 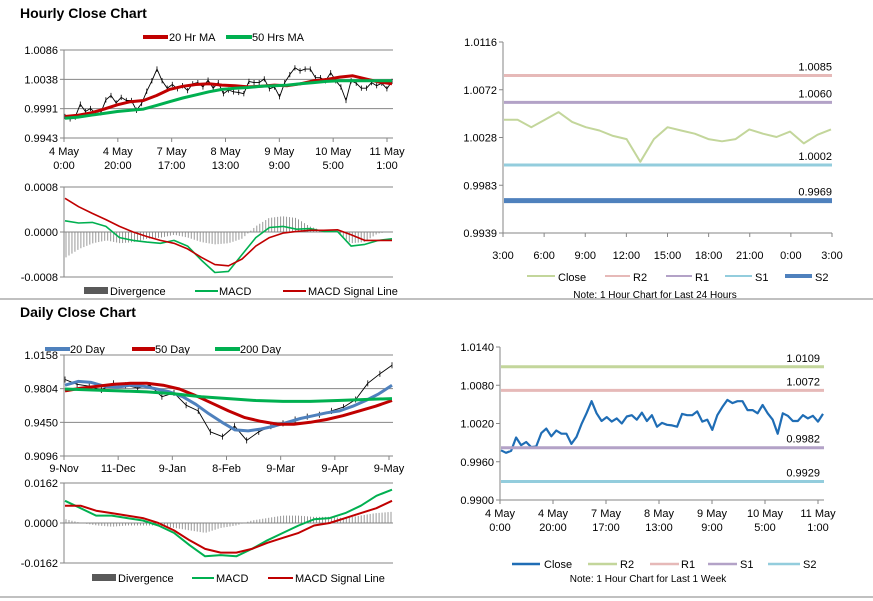 I want to click on daily-section-title: Daily Close Chart, so click(x=78, y=312).